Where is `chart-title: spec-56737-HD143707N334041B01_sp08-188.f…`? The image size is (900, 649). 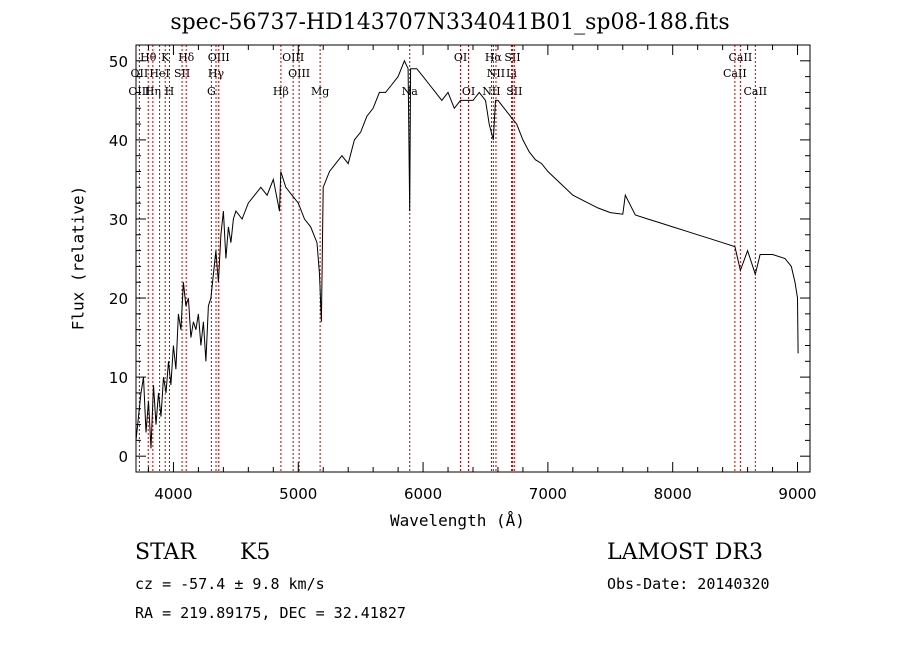
chart-title: spec-56737-HD143707N334041B01_sp08-188.f… is located at coordinates (450, 22).